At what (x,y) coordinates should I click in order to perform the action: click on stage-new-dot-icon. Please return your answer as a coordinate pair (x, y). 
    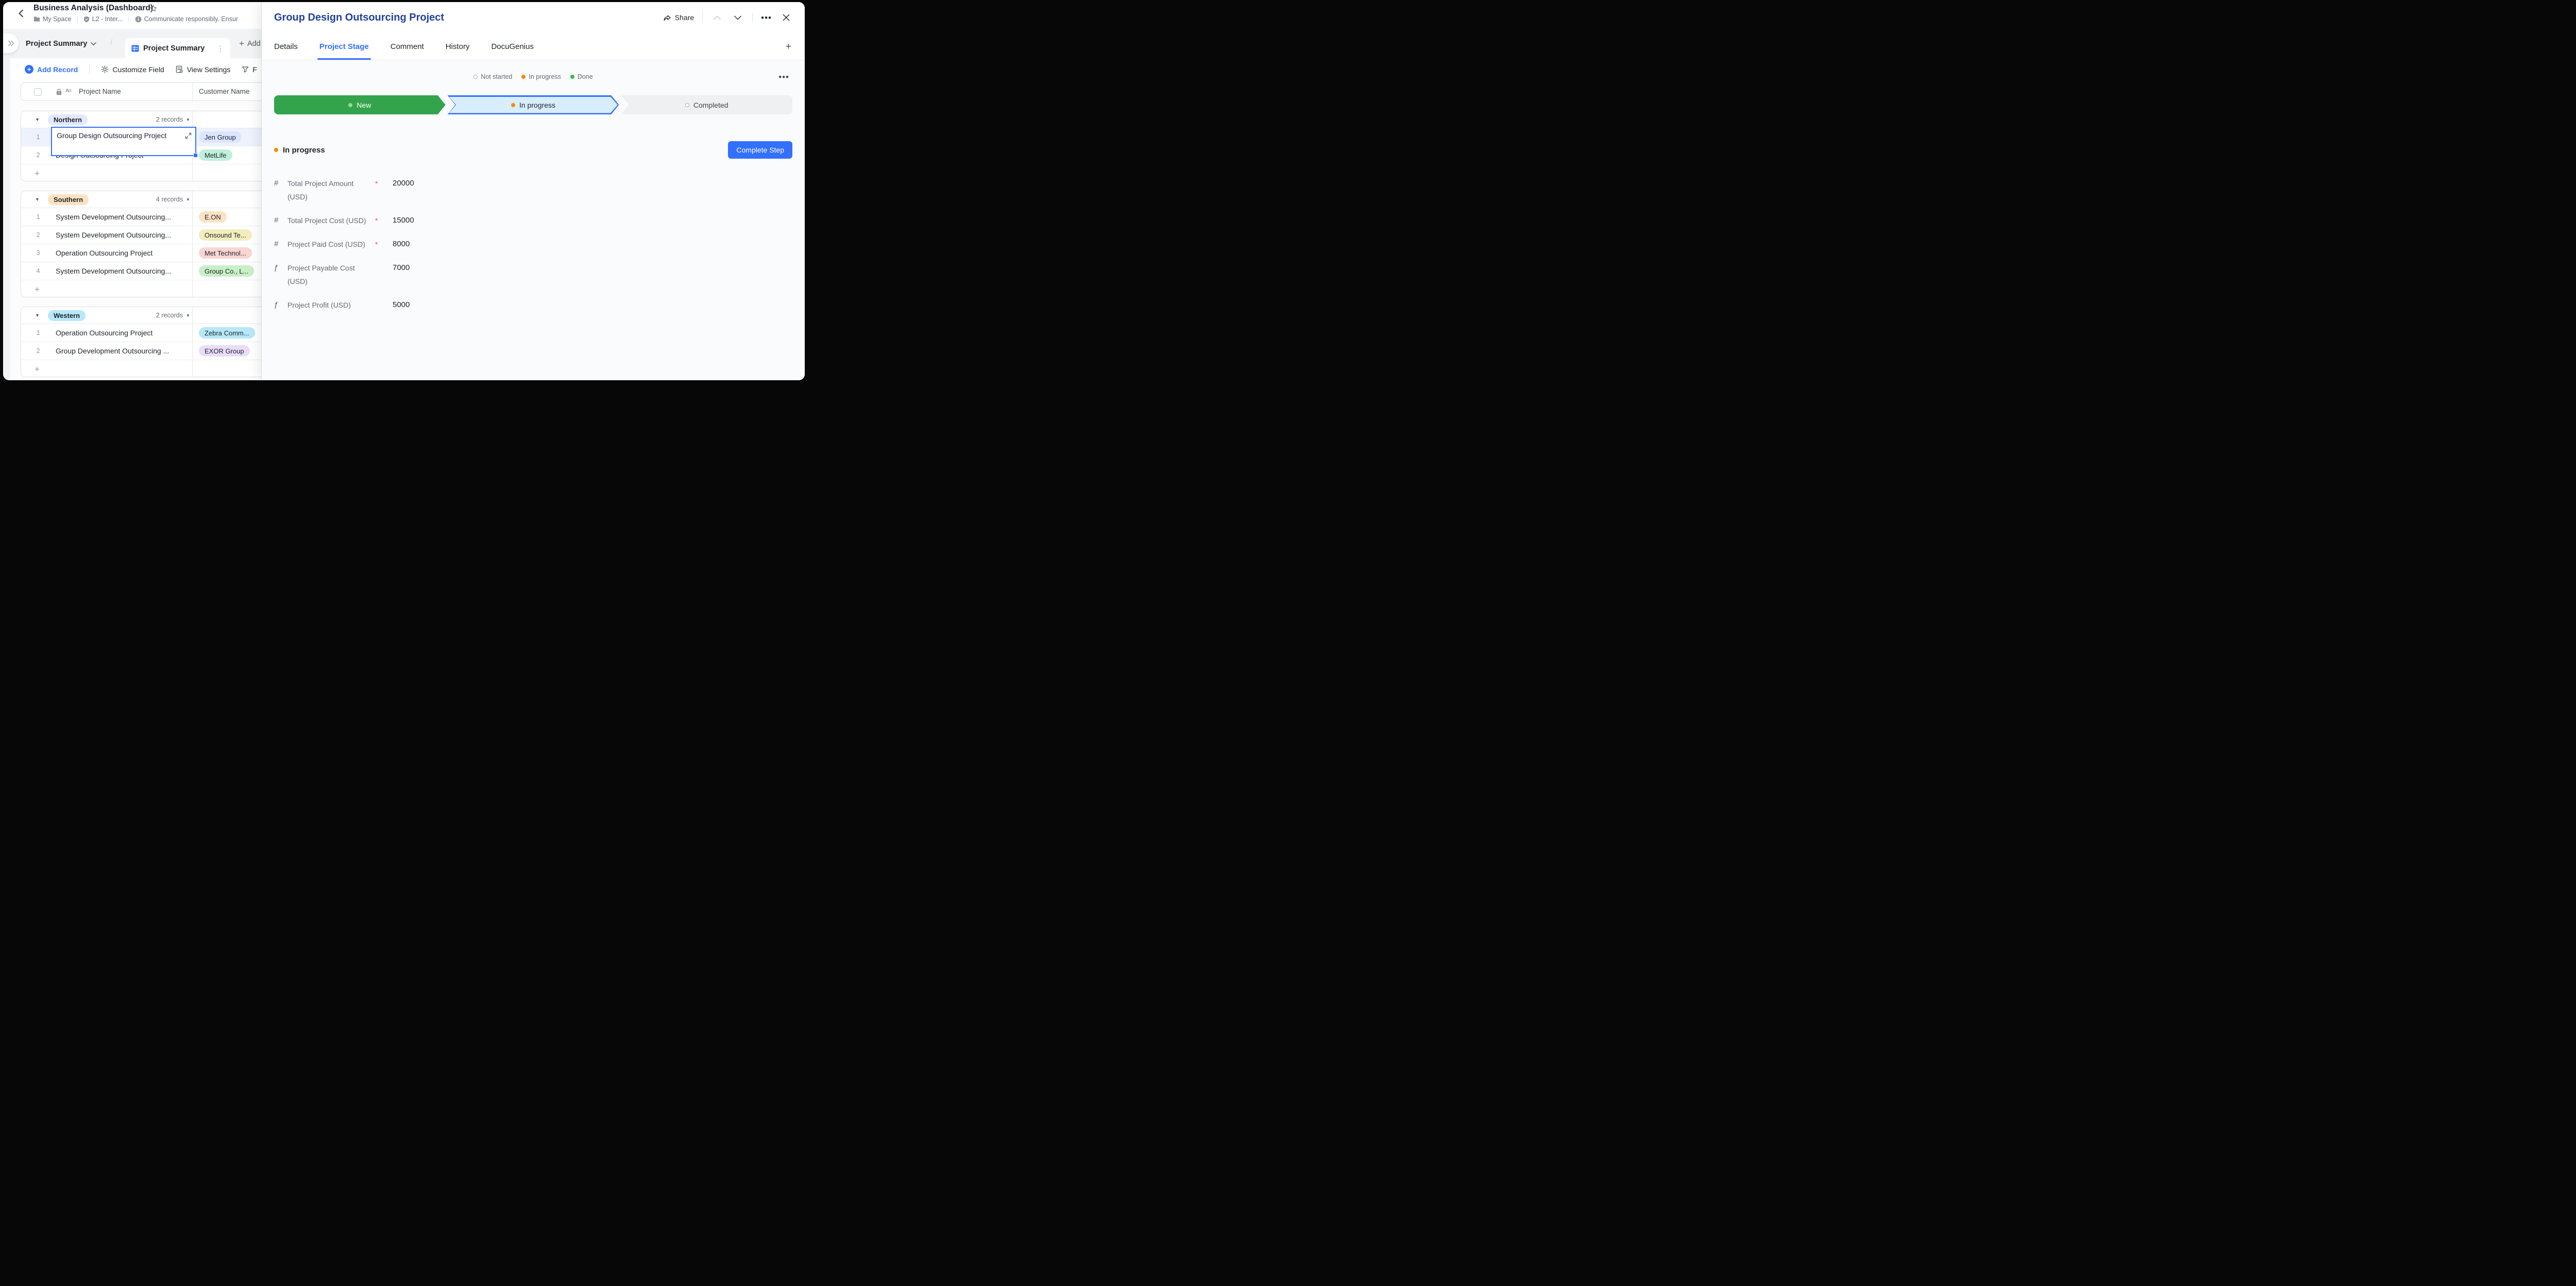
    Looking at the image, I should click on (350, 105).